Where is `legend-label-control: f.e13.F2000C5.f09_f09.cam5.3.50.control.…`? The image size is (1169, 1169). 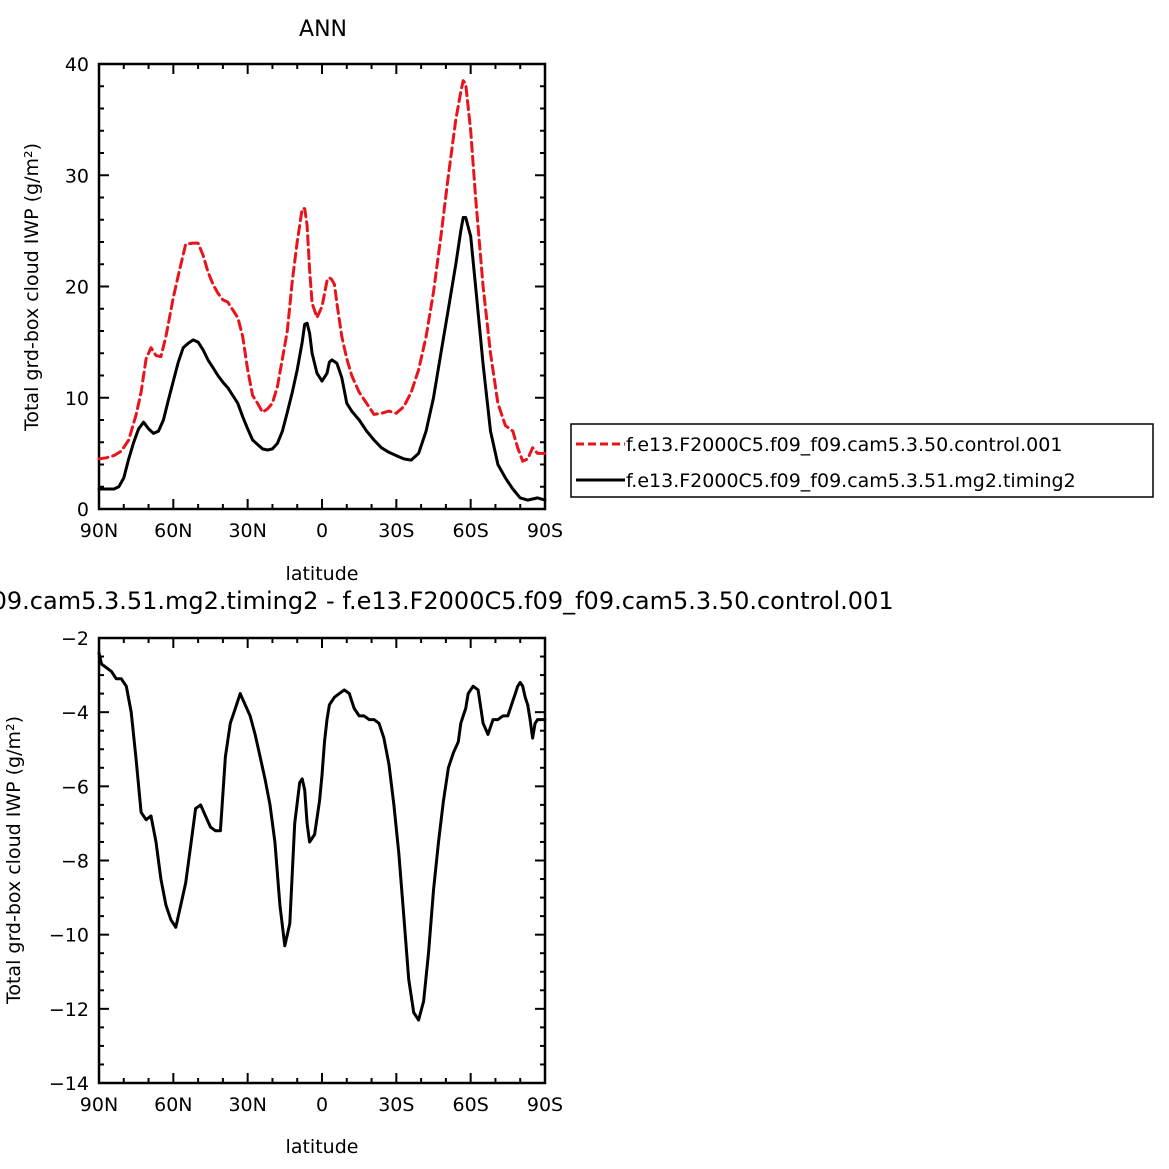 legend-label-control: f.e13.F2000C5.f09_f09.cam5.3.50.control.… is located at coordinates (844, 445).